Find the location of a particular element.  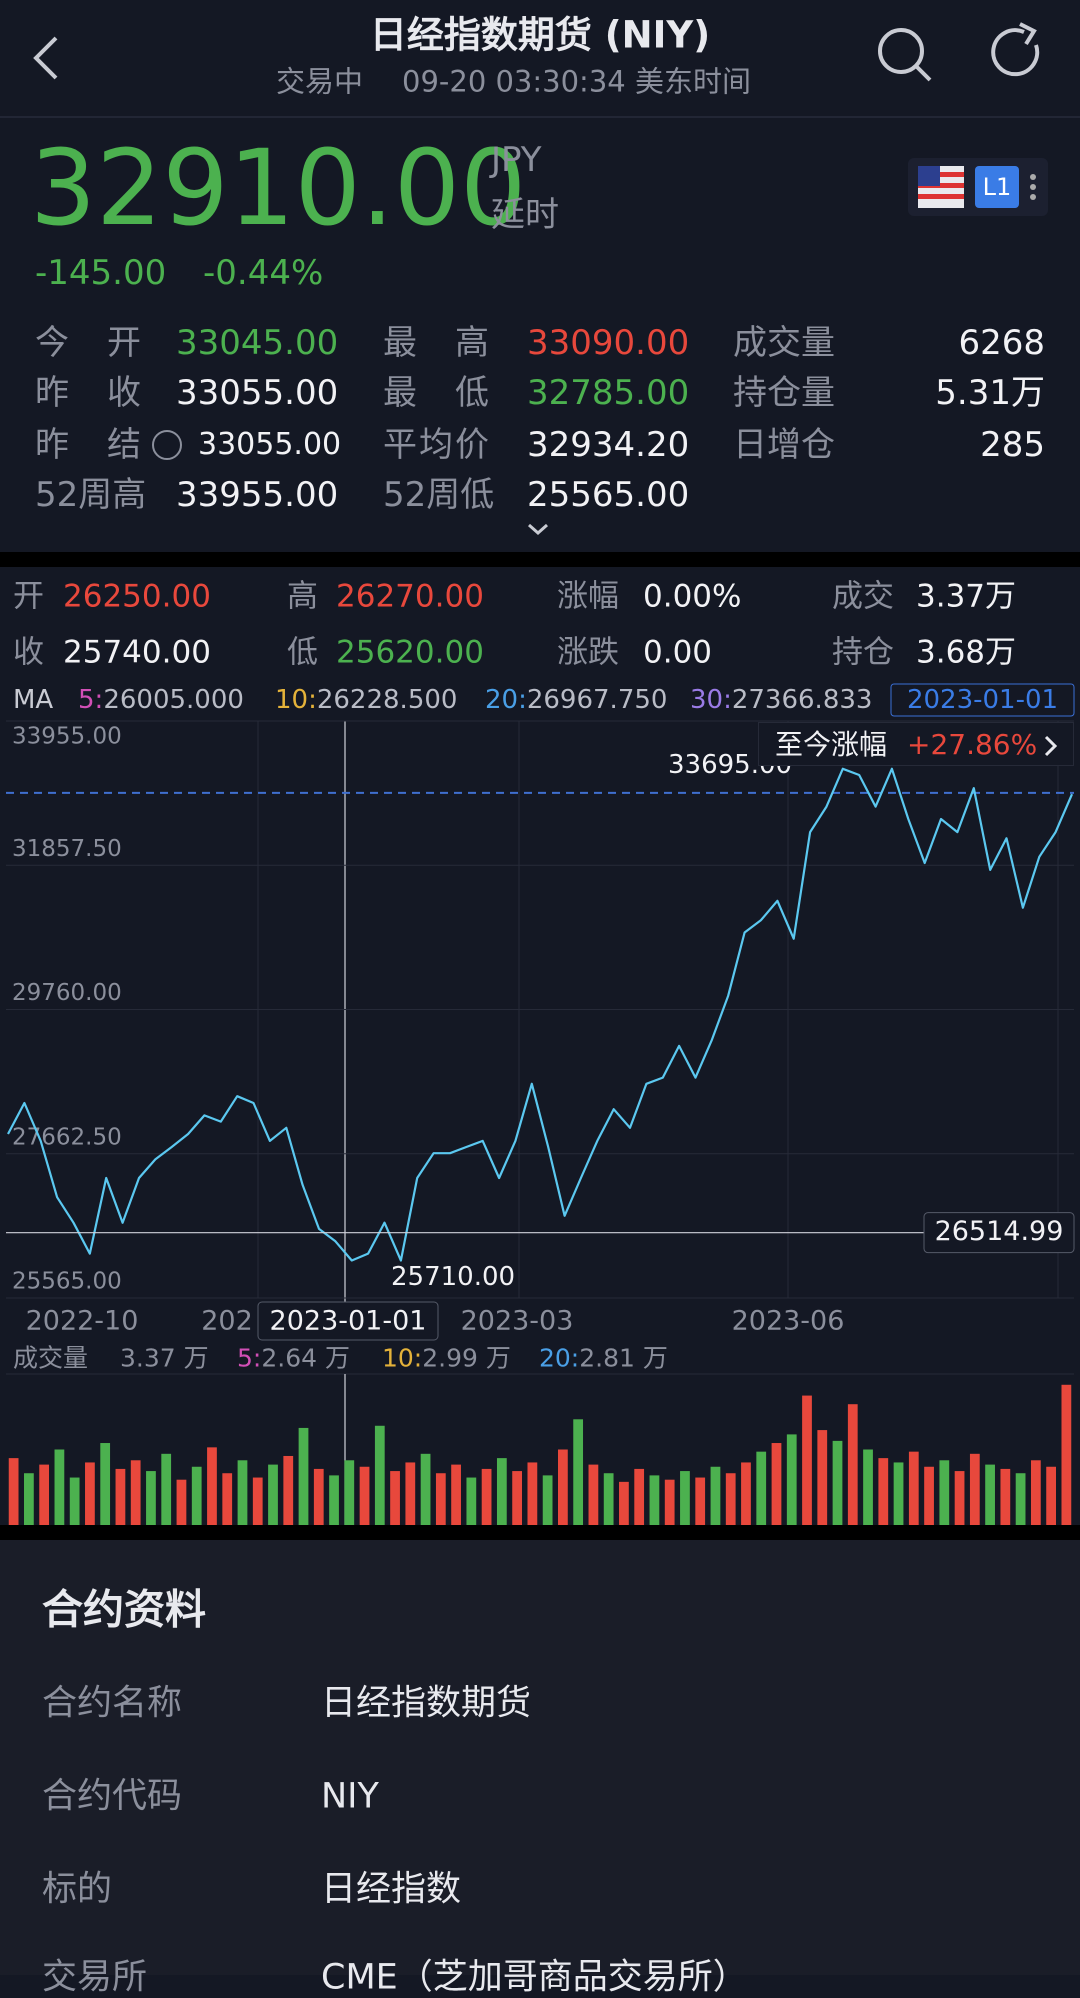

back-button is located at coordinates (45, 58).